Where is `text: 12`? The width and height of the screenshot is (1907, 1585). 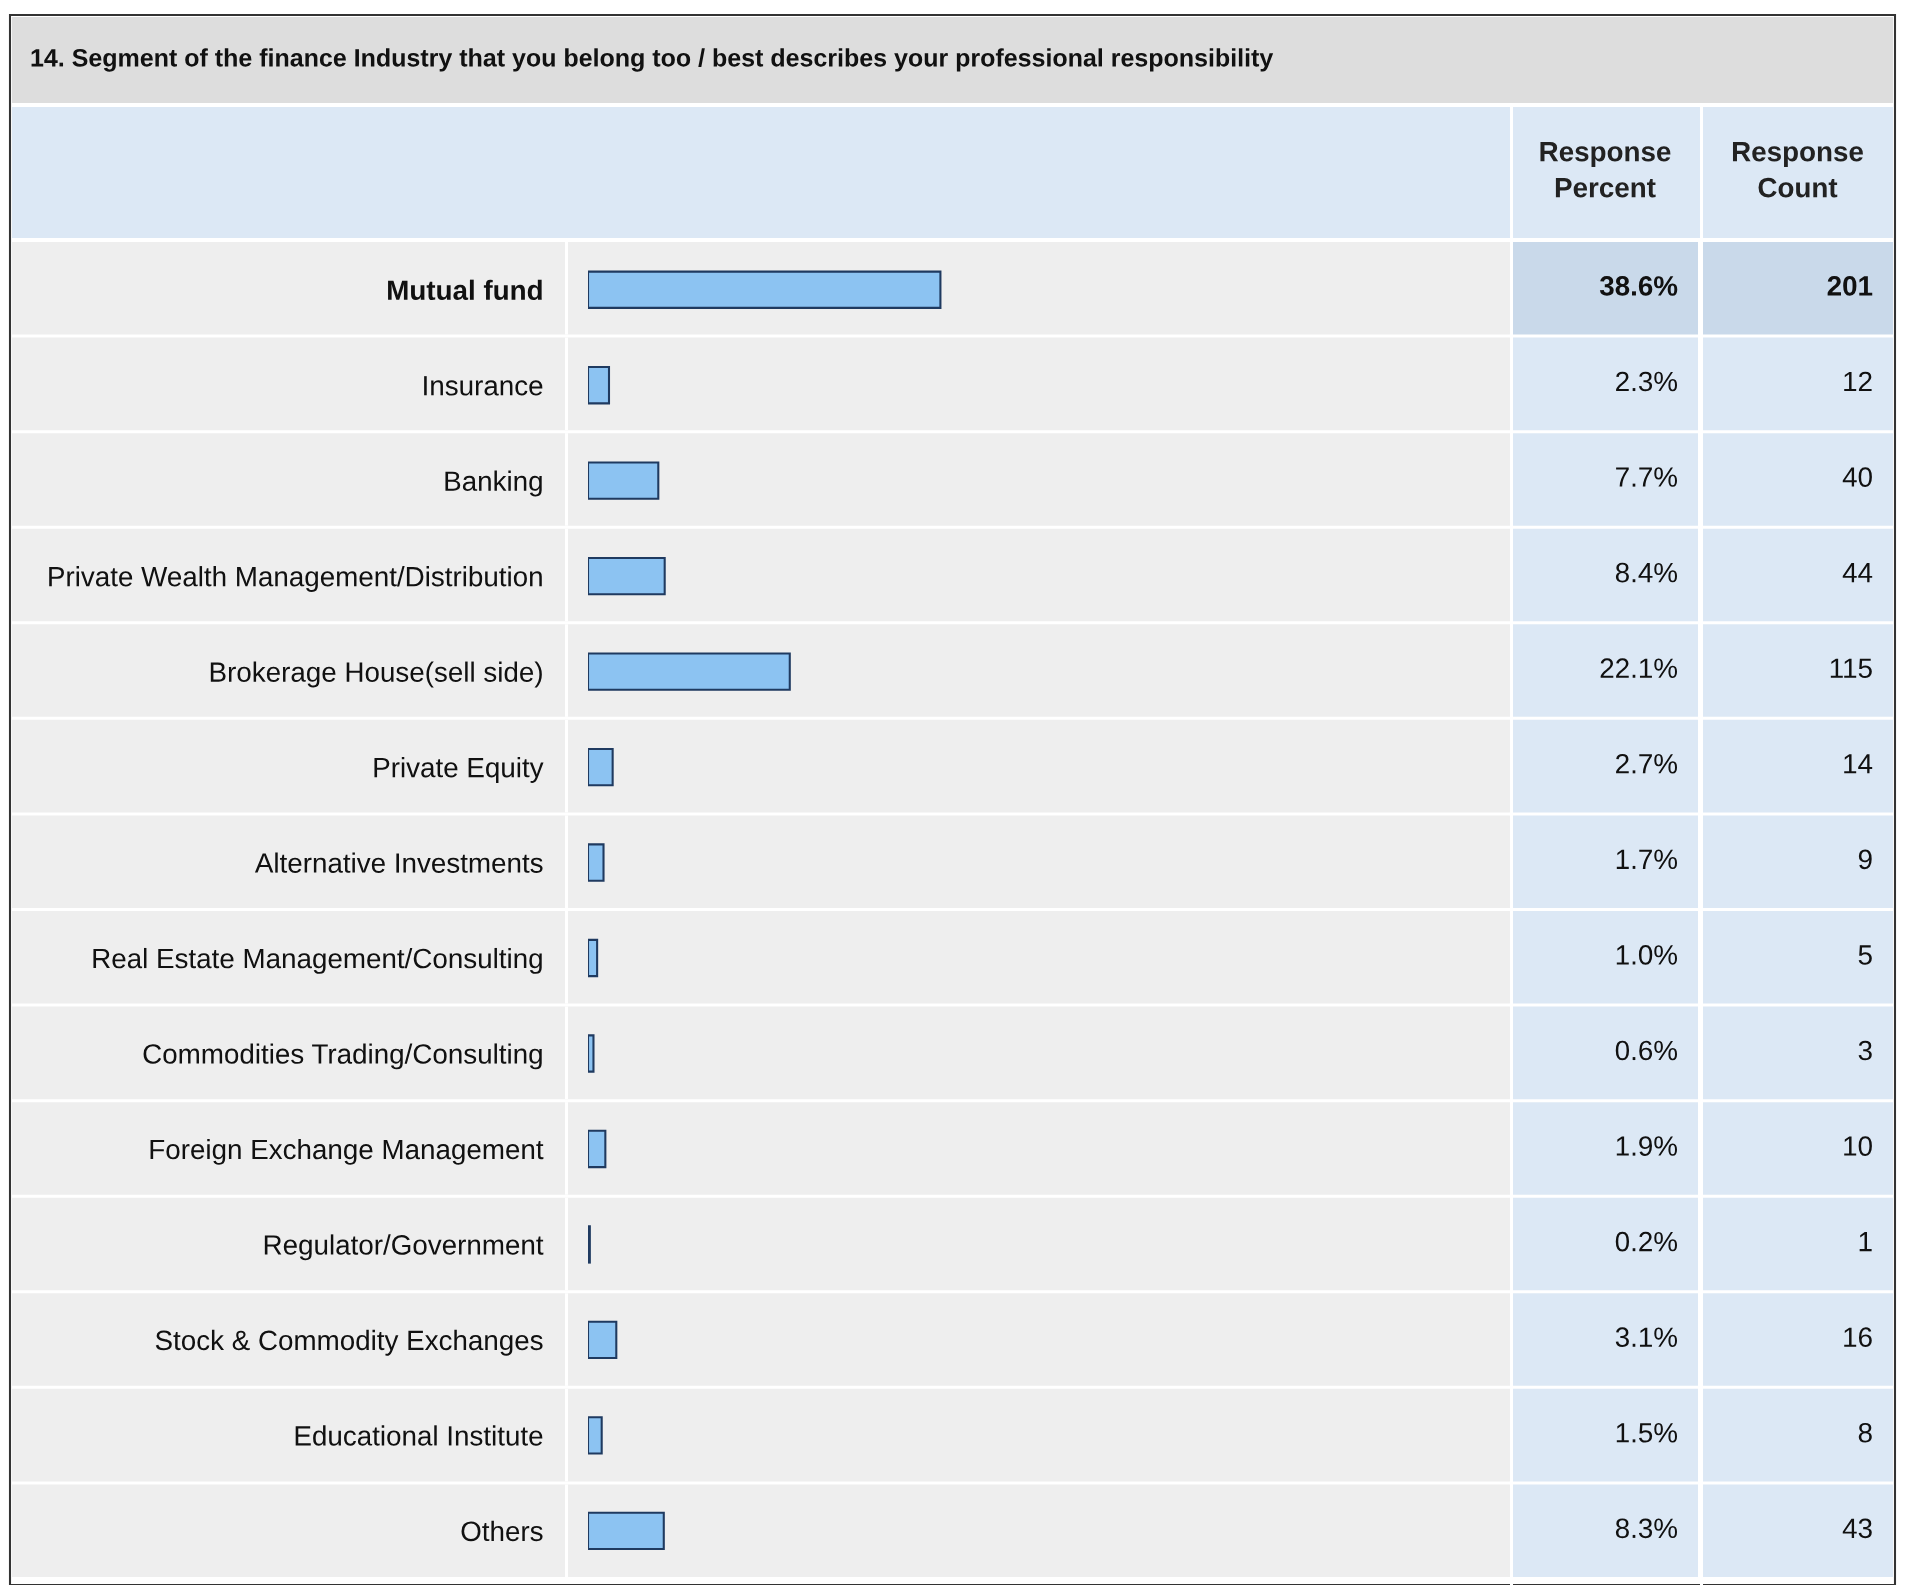 text: 12 is located at coordinates (1858, 381).